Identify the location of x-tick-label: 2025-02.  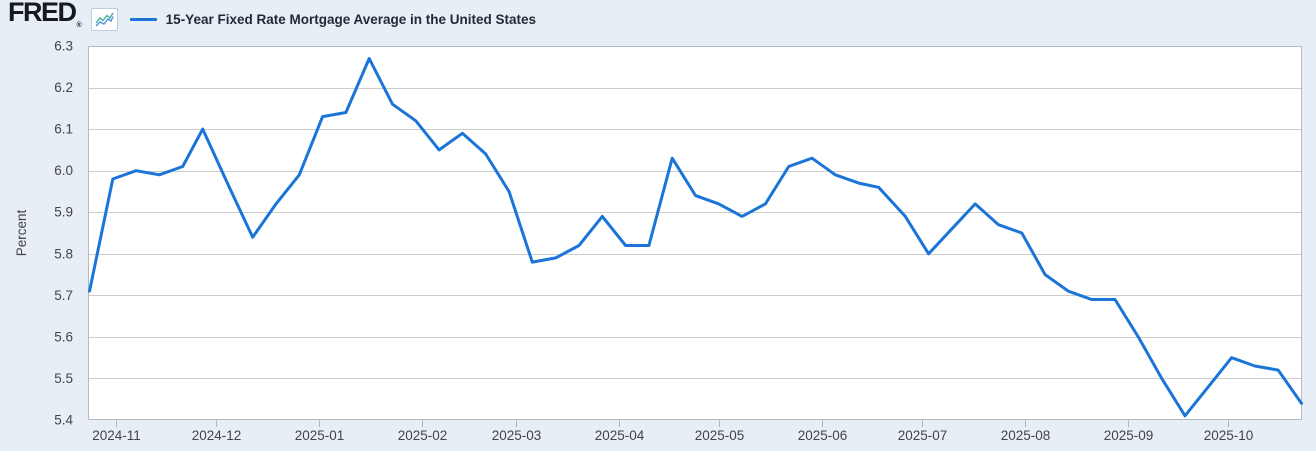
(423, 435).